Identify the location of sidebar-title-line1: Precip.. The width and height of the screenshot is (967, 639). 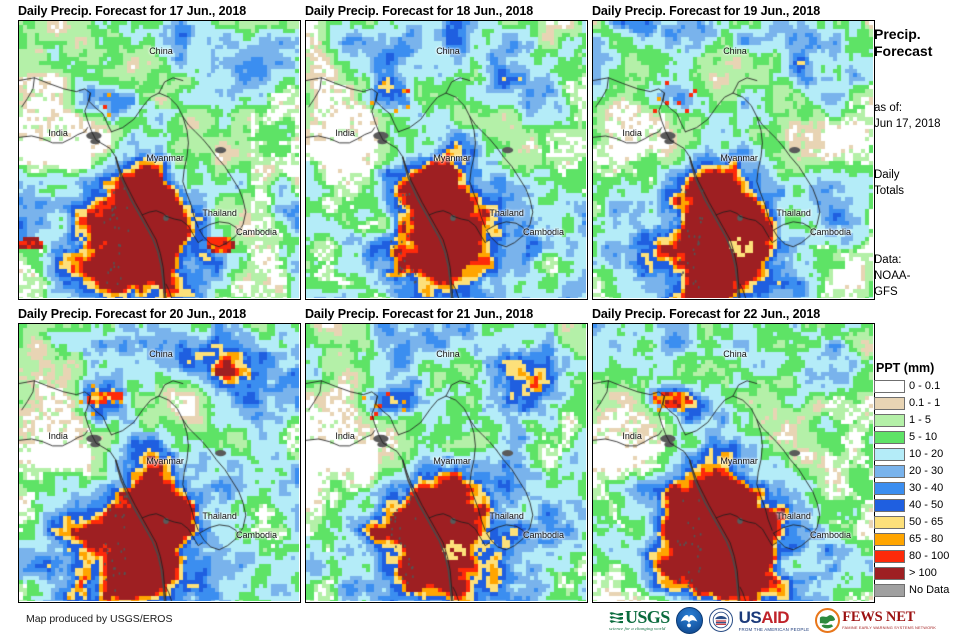
(897, 34).